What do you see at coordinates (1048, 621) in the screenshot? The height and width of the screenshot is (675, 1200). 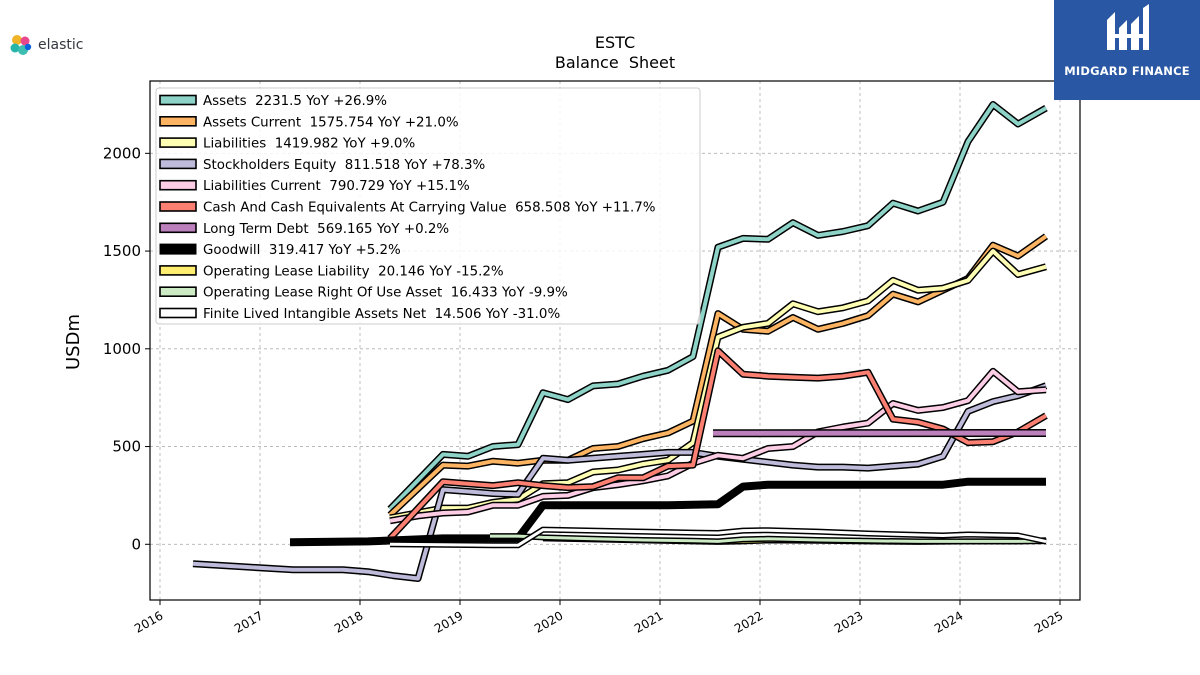 I see `x-tick-label: 2025` at bounding box center [1048, 621].